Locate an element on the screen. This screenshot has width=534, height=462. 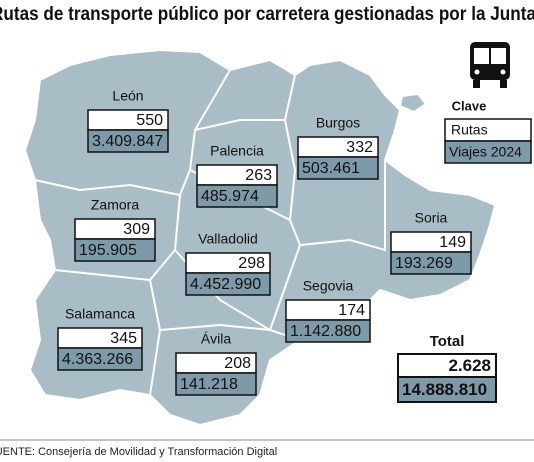
label: Segovia is located at coordinates (328, 286).